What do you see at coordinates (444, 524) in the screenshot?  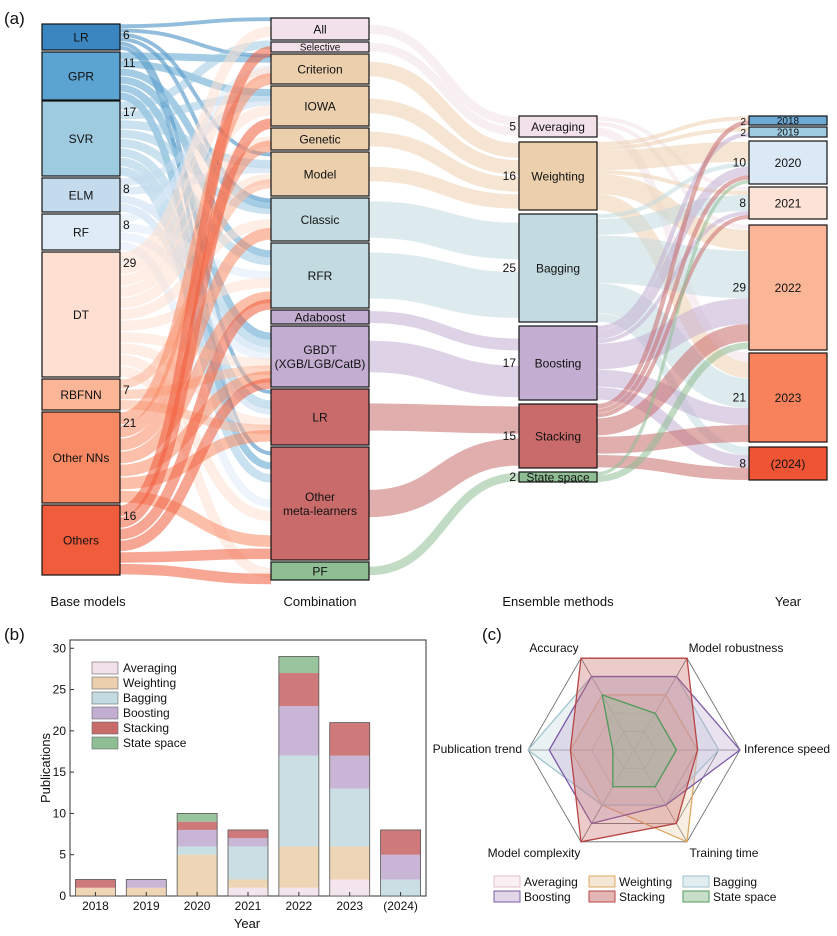 I see `flow-combination-pf` at bounding box center [444, 524].